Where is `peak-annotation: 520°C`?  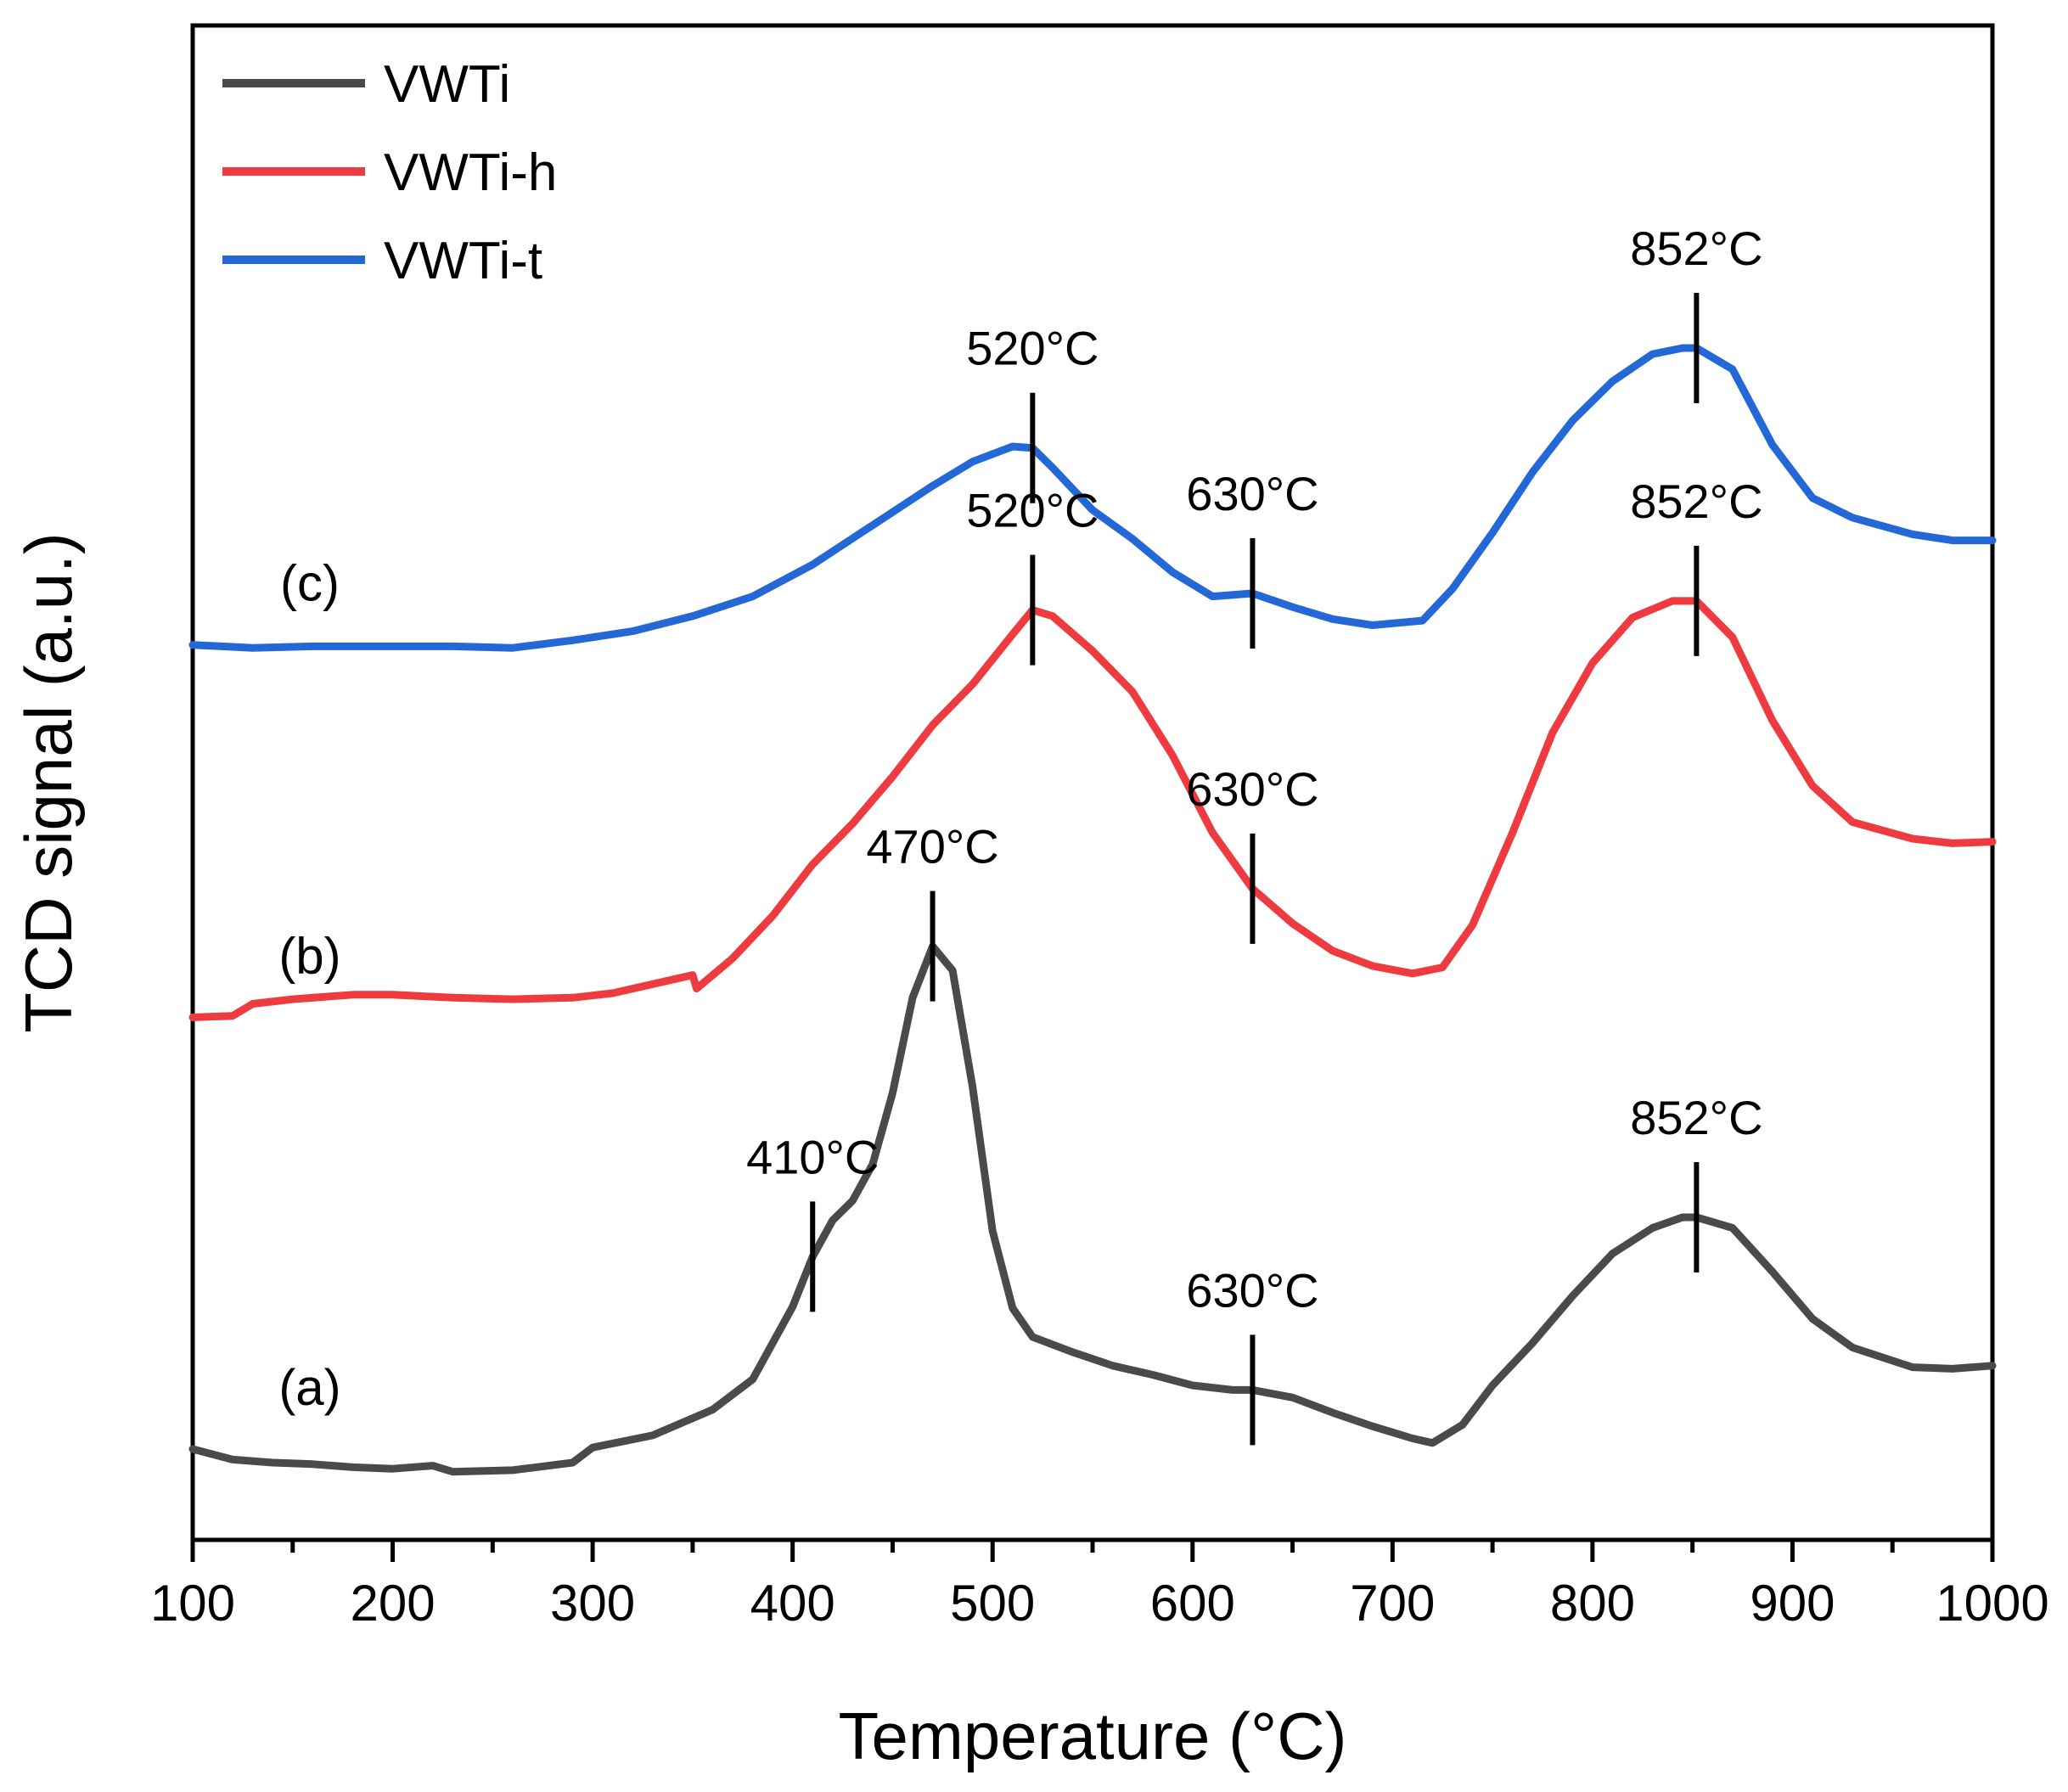
peak-annotation: 520°C is located at coordinates (1032, 348).